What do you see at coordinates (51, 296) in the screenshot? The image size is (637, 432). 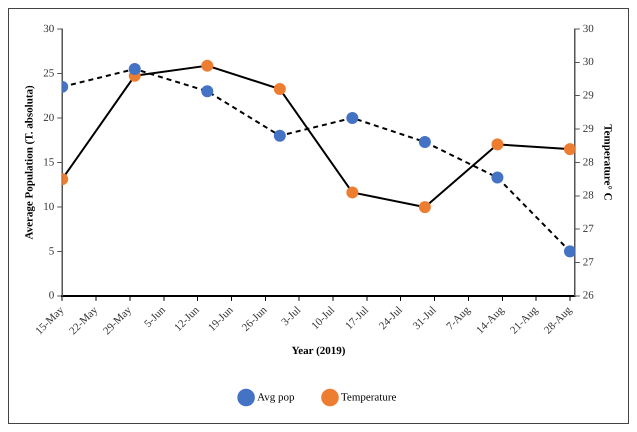 I see `y-tick-label: 0` at bounding box center [51, 296].